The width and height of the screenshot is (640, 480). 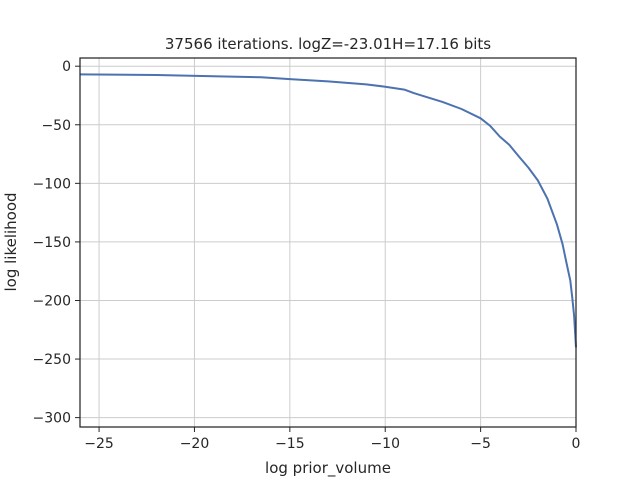 I want to click on y-tick-label: −200, so click(x=52, y=301).